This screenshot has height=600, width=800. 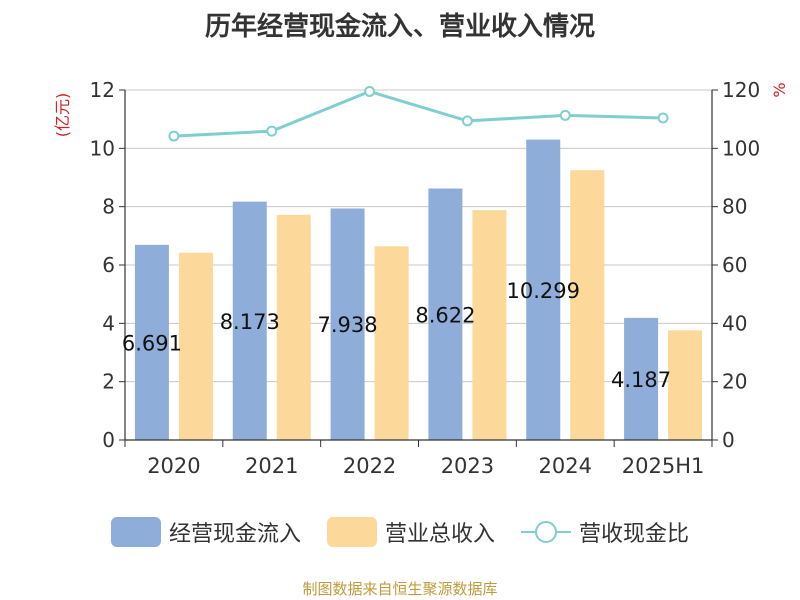 I want to click on left-tick-label: 12, so click(x=102, y=90).